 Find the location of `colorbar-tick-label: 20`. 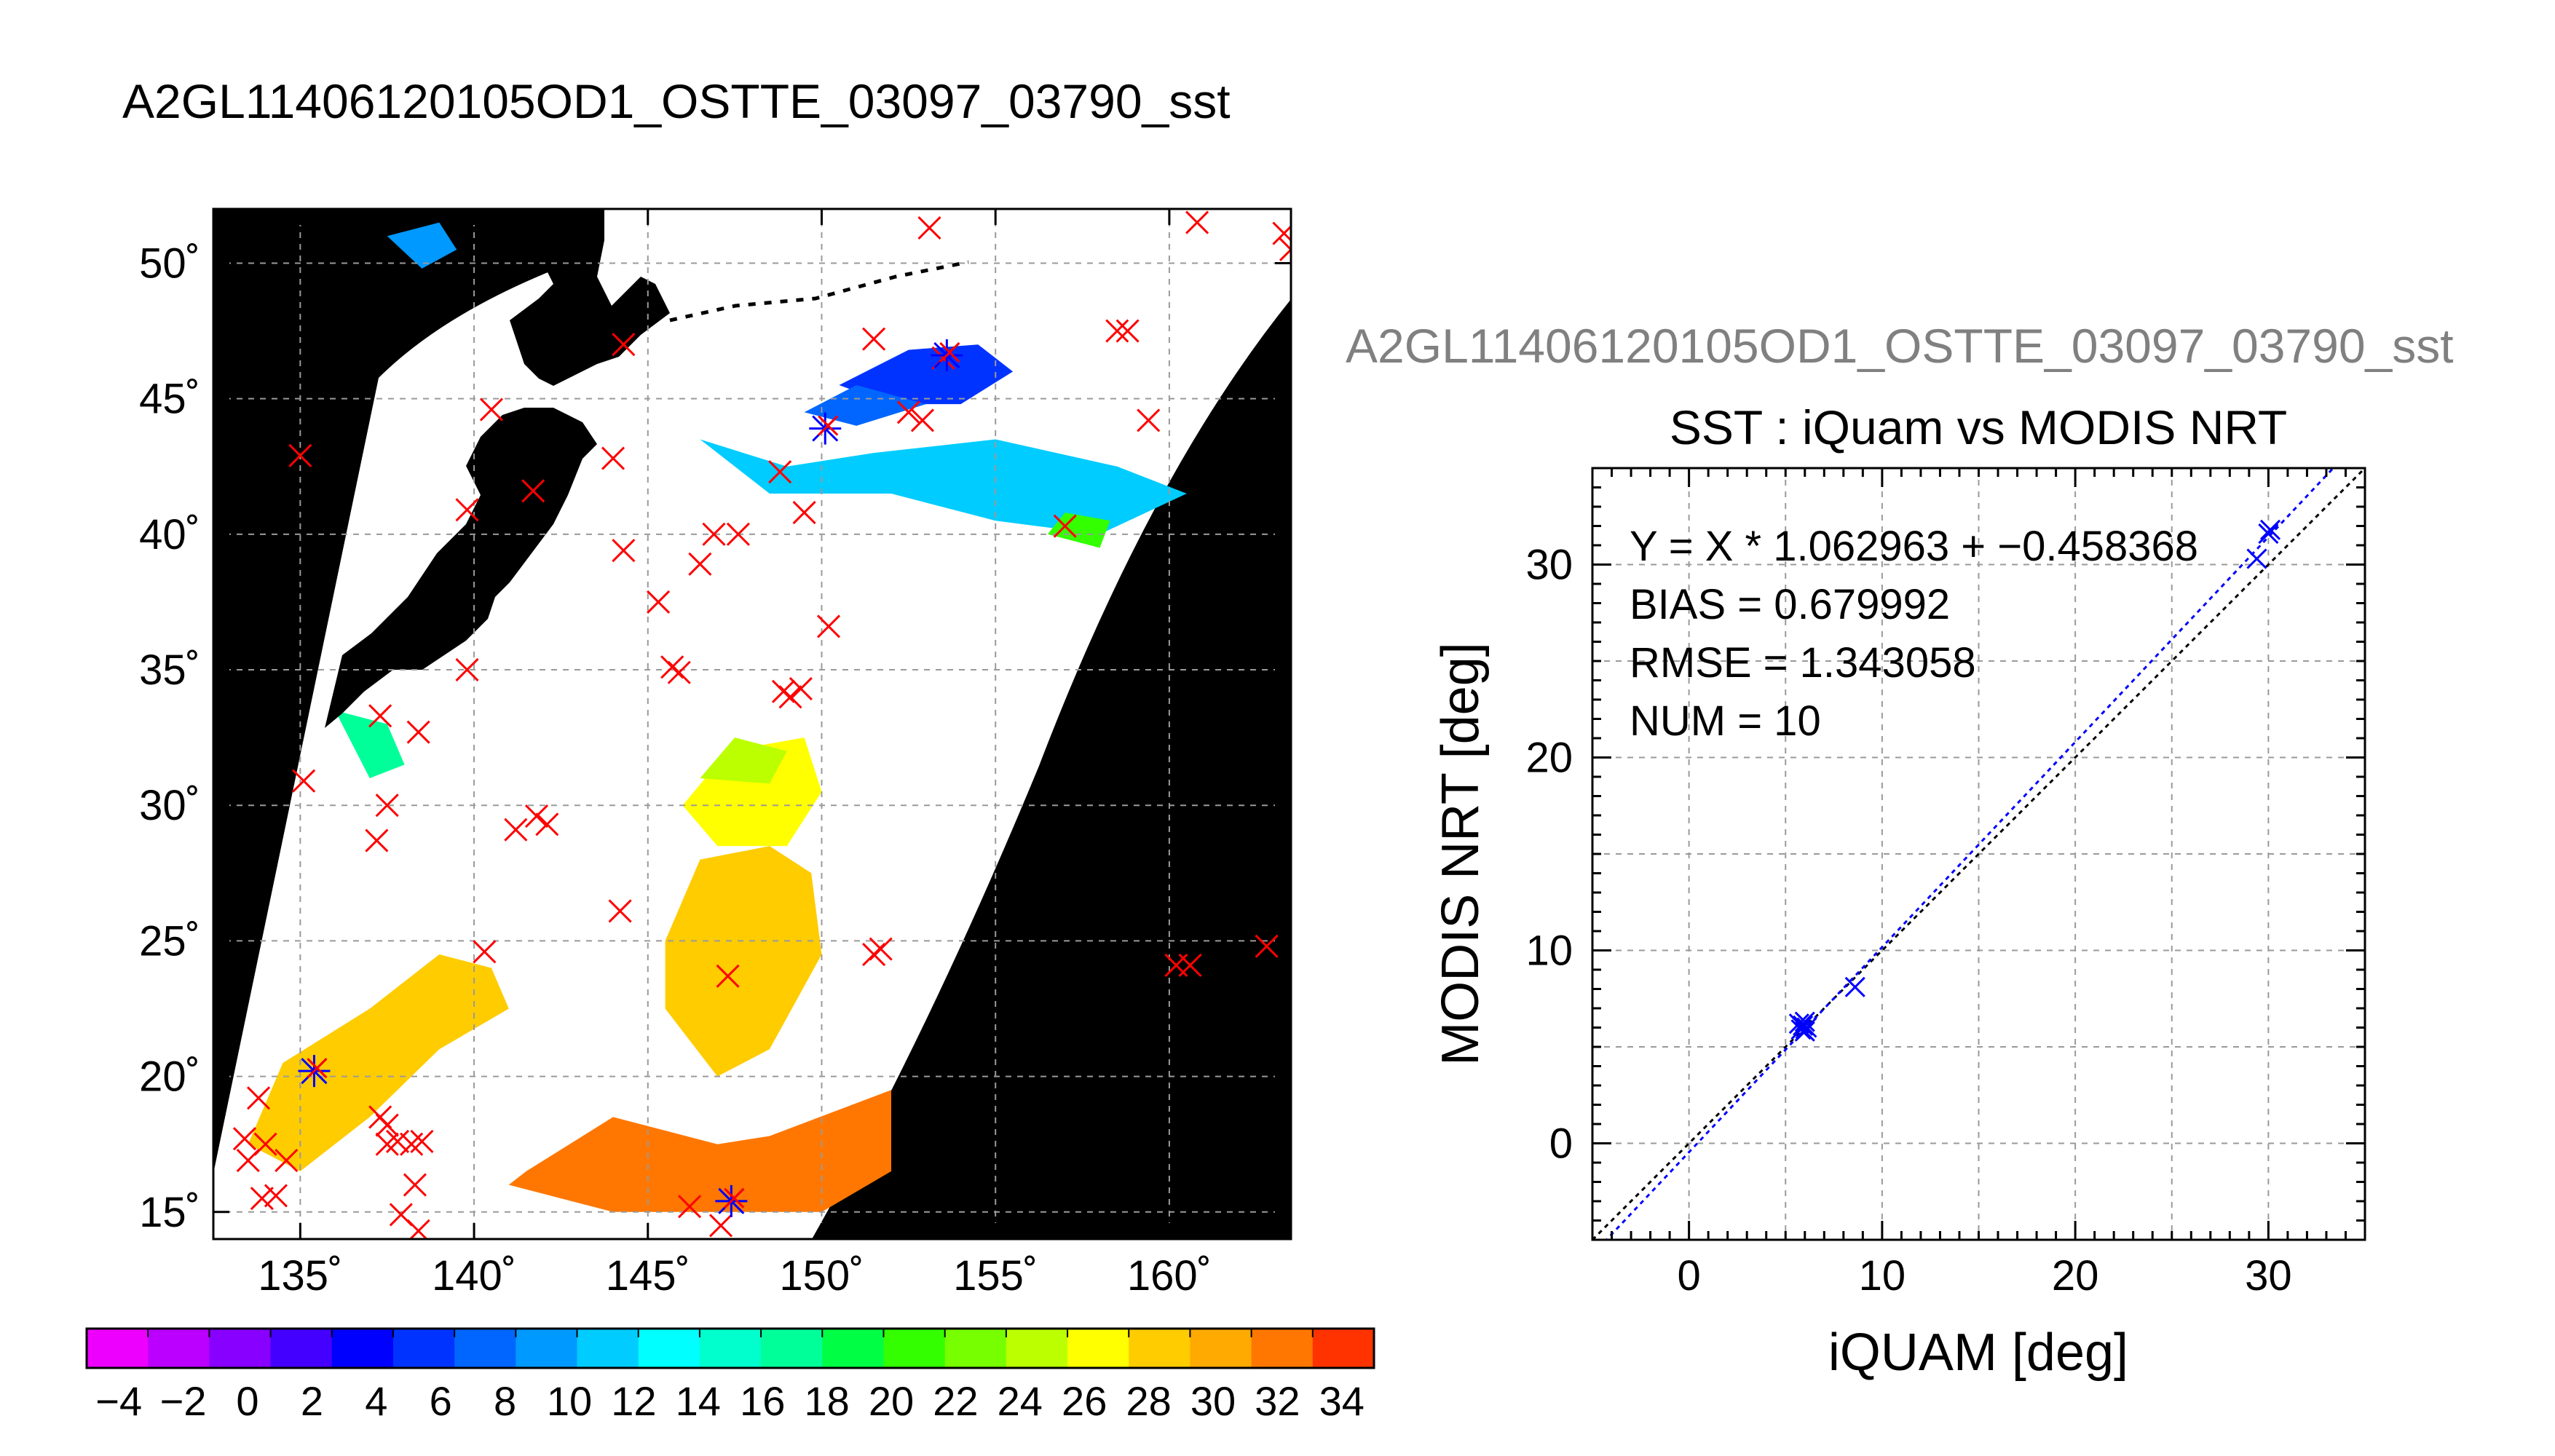

colorbar-tick-label: 20 is located at coordinates (891, 1401).